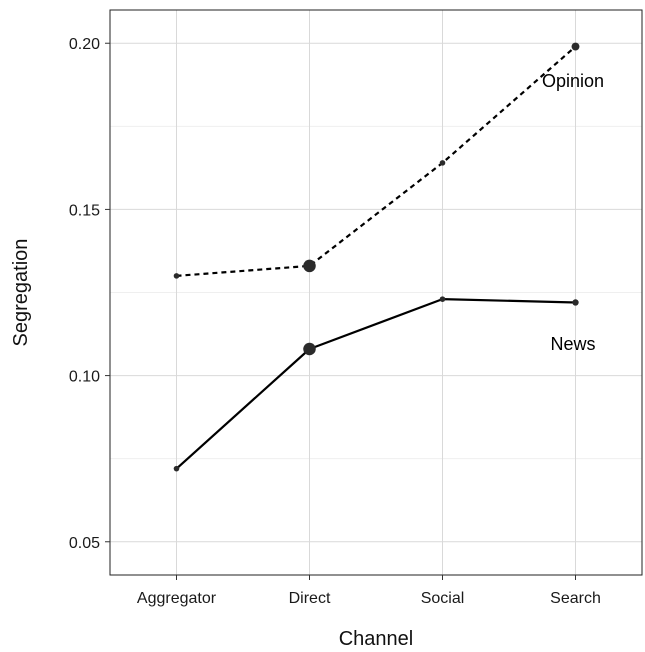  What do you see at coordinates (573, 212) in the screenshot?
I see `series-labels: Opinion News` at bounding box center [573, 212].